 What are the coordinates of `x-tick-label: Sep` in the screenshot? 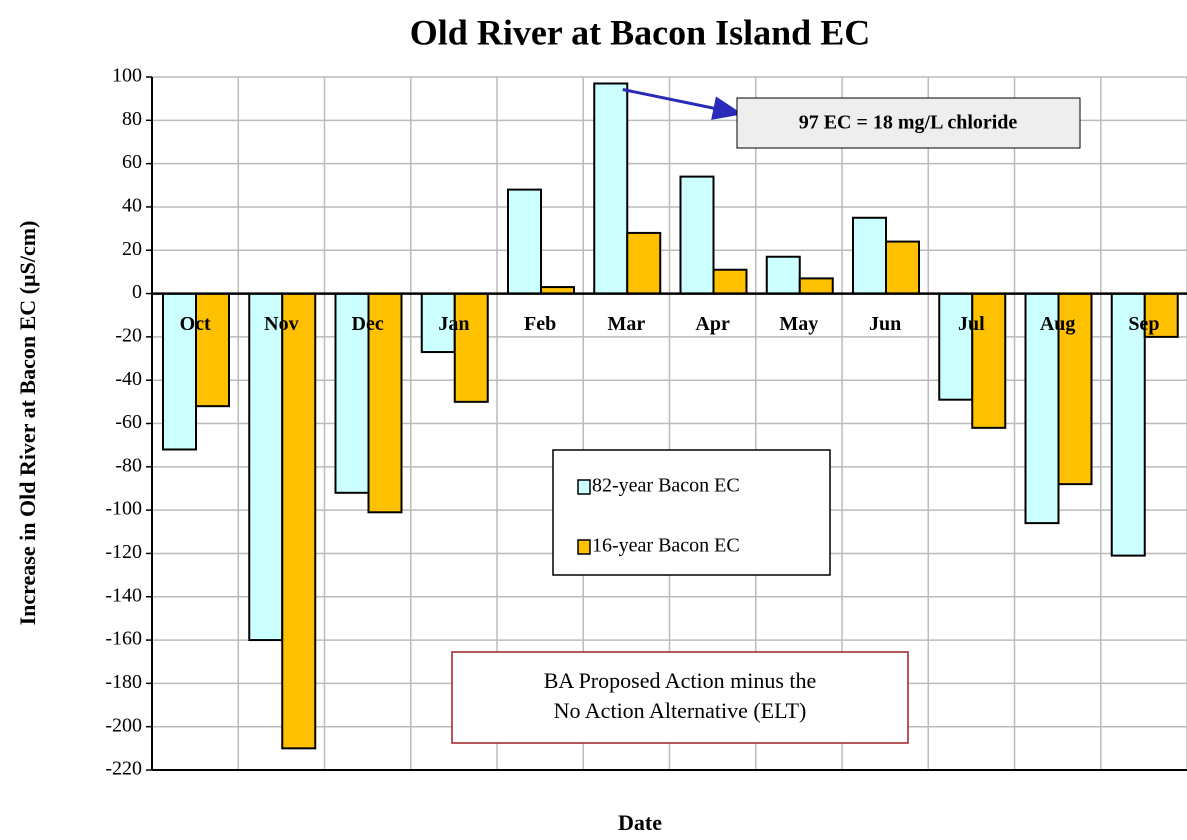 It's located at (1143, 324).